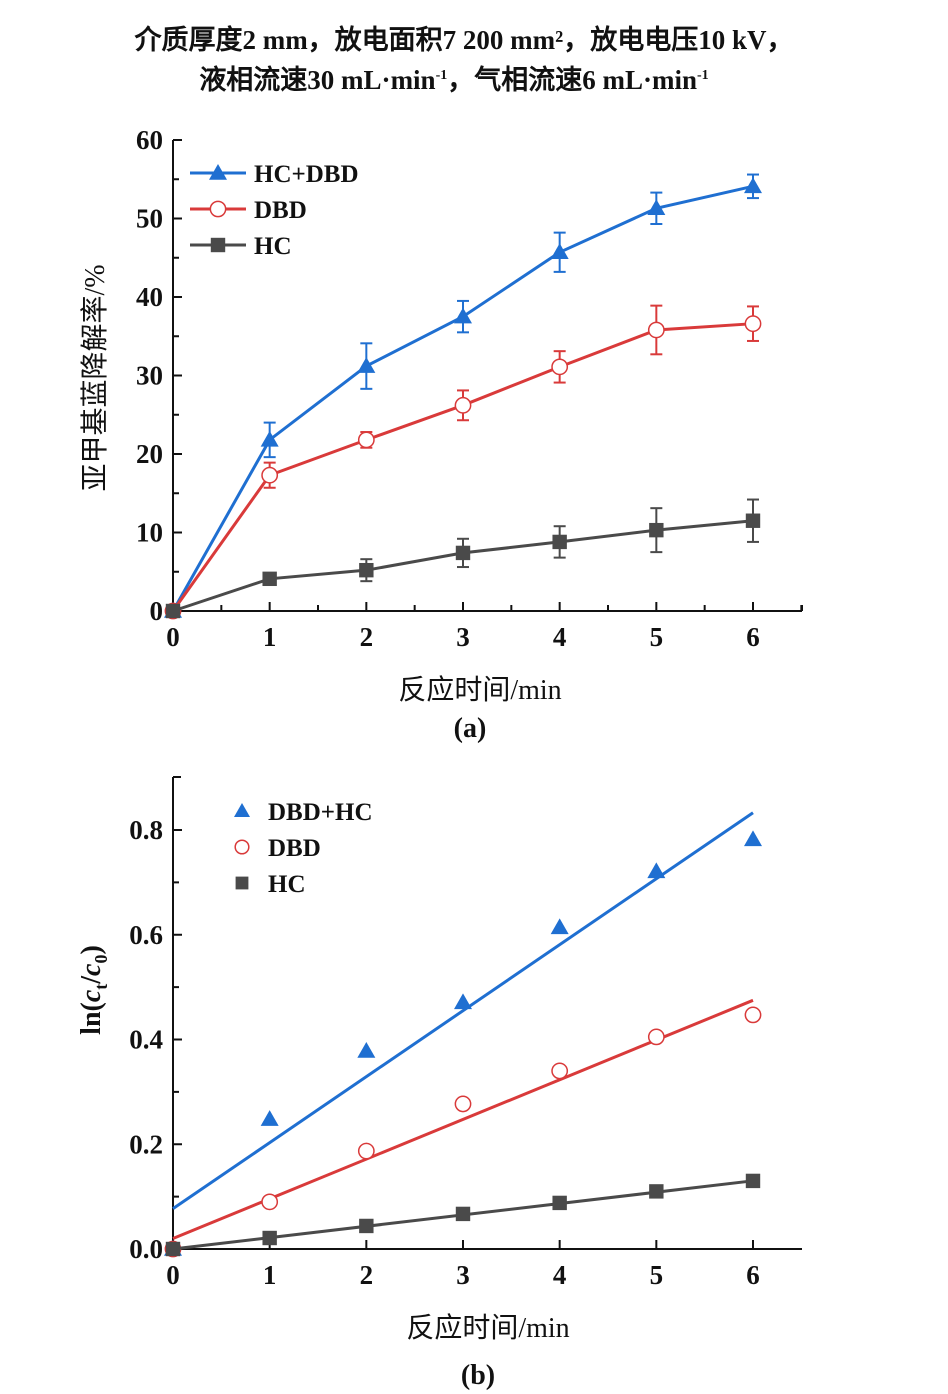 Image resolution: width=948 pixels, height=1394 pixels. What do you see at coordinates (463, 1119) in the screenshot?
I see `series-dbd-fit-line` at bounding box center [463, 1119].